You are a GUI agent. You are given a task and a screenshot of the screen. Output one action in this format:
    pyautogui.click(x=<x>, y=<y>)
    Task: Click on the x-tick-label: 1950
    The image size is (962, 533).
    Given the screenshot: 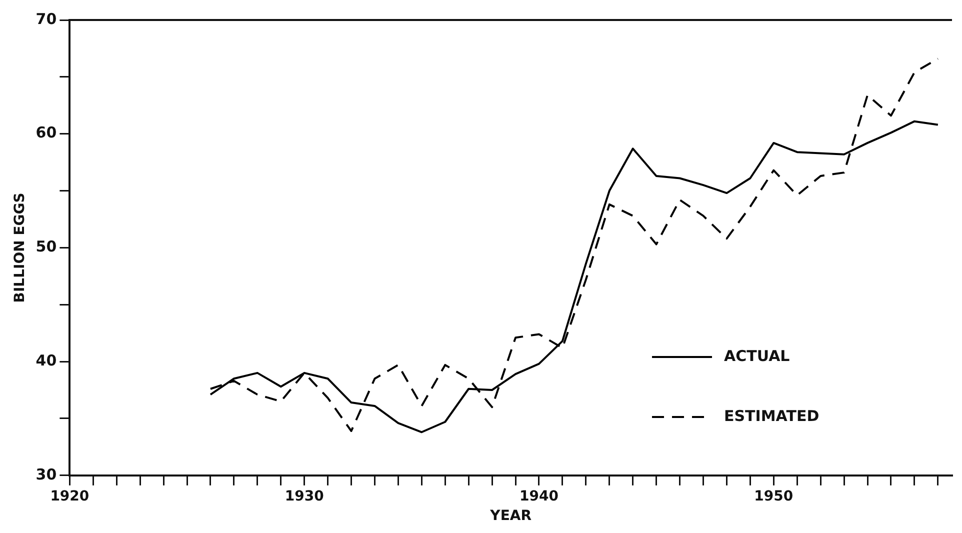 What is the action you would take?
    pyautogui.click(x=774, y=496)
    